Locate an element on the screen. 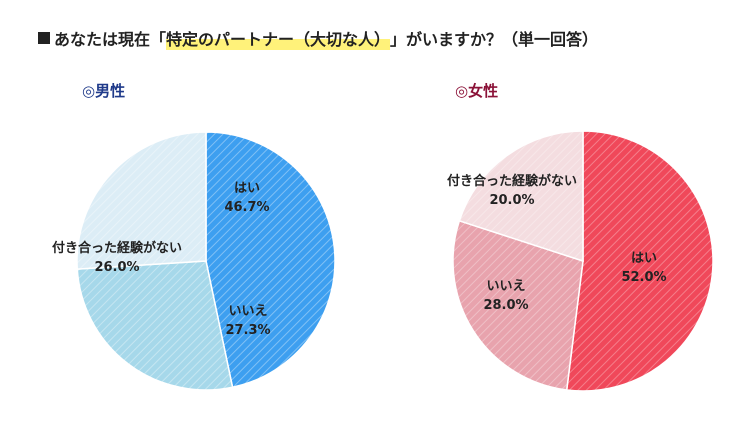 The width and height of the screenshot is (750, 438). male-chart-title: ◎男性 is located at coordinates (104, 91).